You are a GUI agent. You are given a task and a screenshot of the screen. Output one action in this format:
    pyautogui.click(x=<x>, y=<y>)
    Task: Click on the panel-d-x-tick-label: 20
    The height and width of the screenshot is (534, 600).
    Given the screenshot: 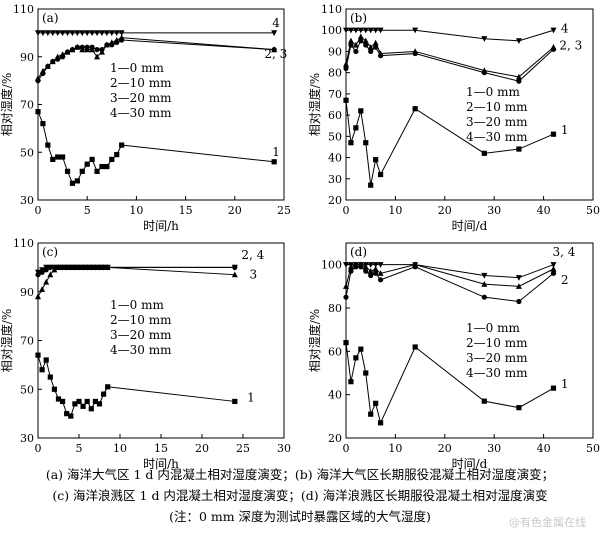 What is the action you would take?
    pyautogui.click(x=445, y=448)
    